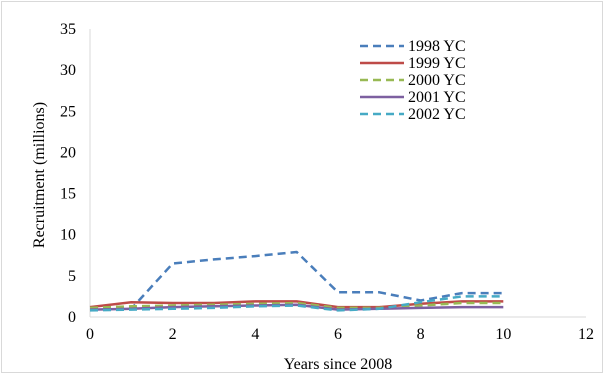 This screenshot has height=376, width=606. Describe the element at coordinates (68, 152) in the screenshot. I see `y-tick-label: 20` at that location.